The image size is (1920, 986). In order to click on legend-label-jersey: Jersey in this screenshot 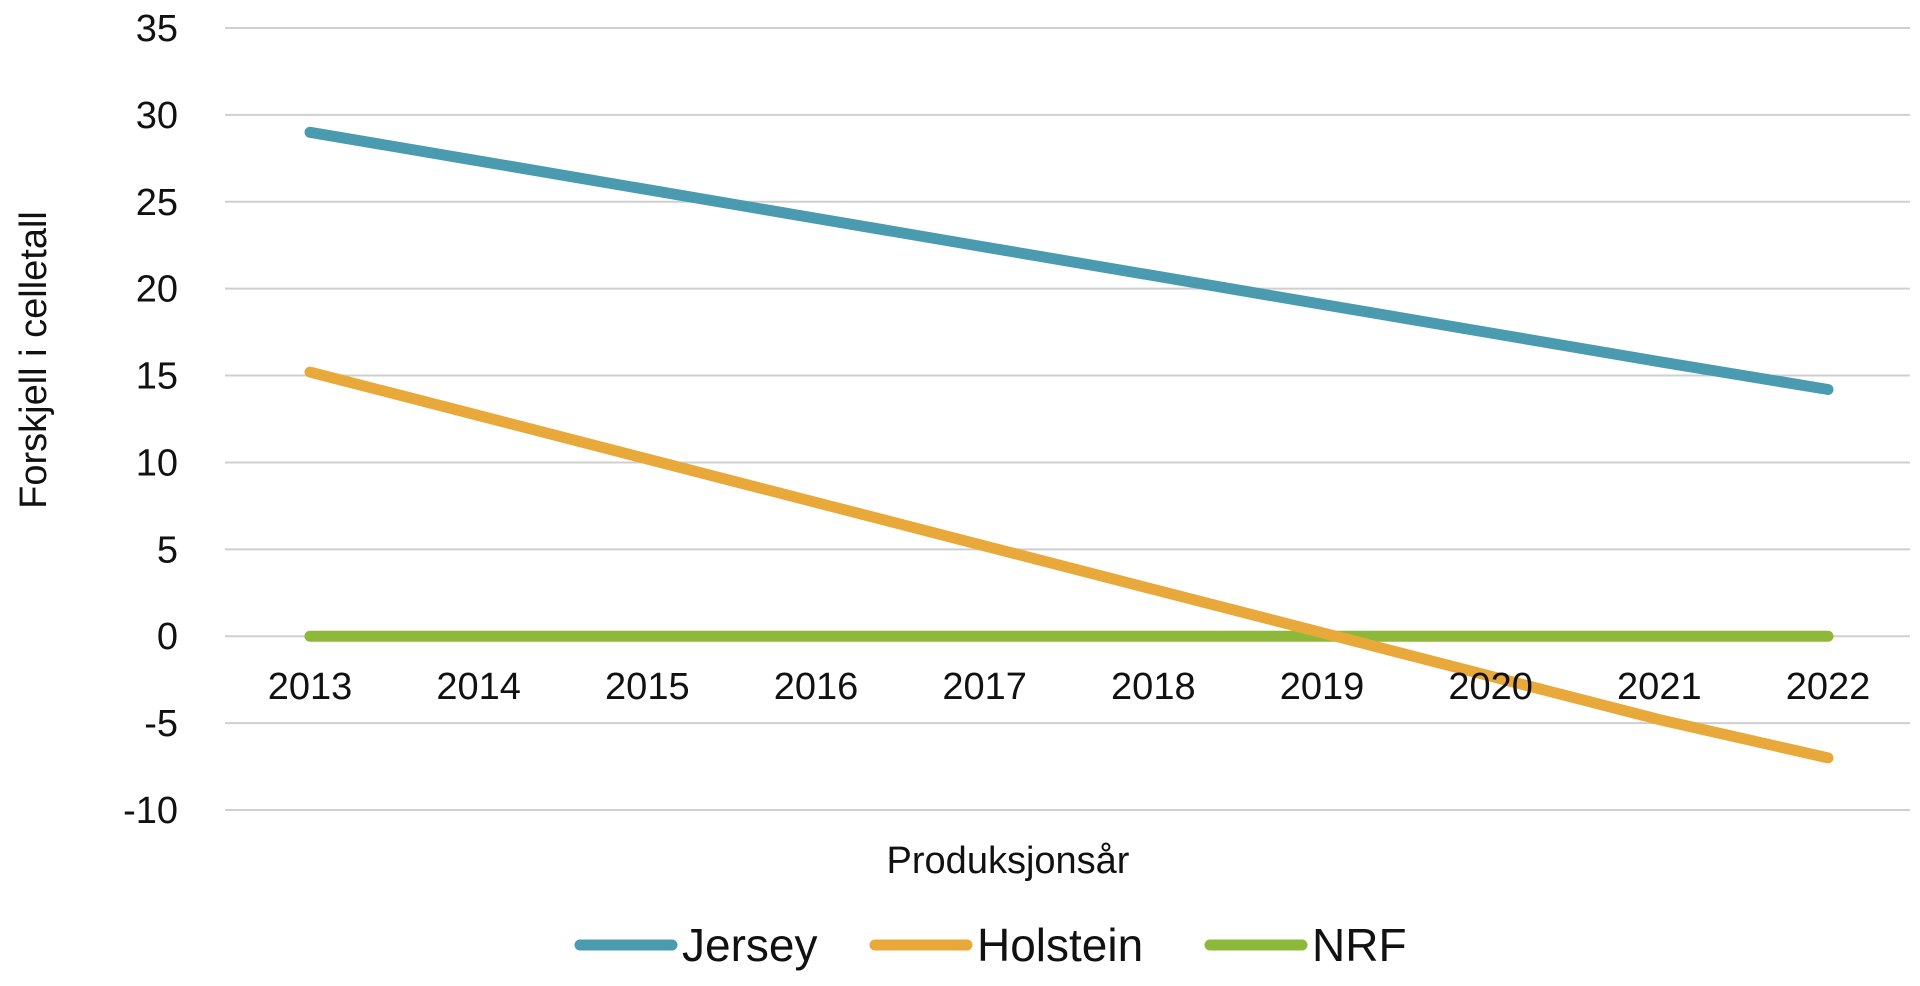, I will do `click(749, 945)`.